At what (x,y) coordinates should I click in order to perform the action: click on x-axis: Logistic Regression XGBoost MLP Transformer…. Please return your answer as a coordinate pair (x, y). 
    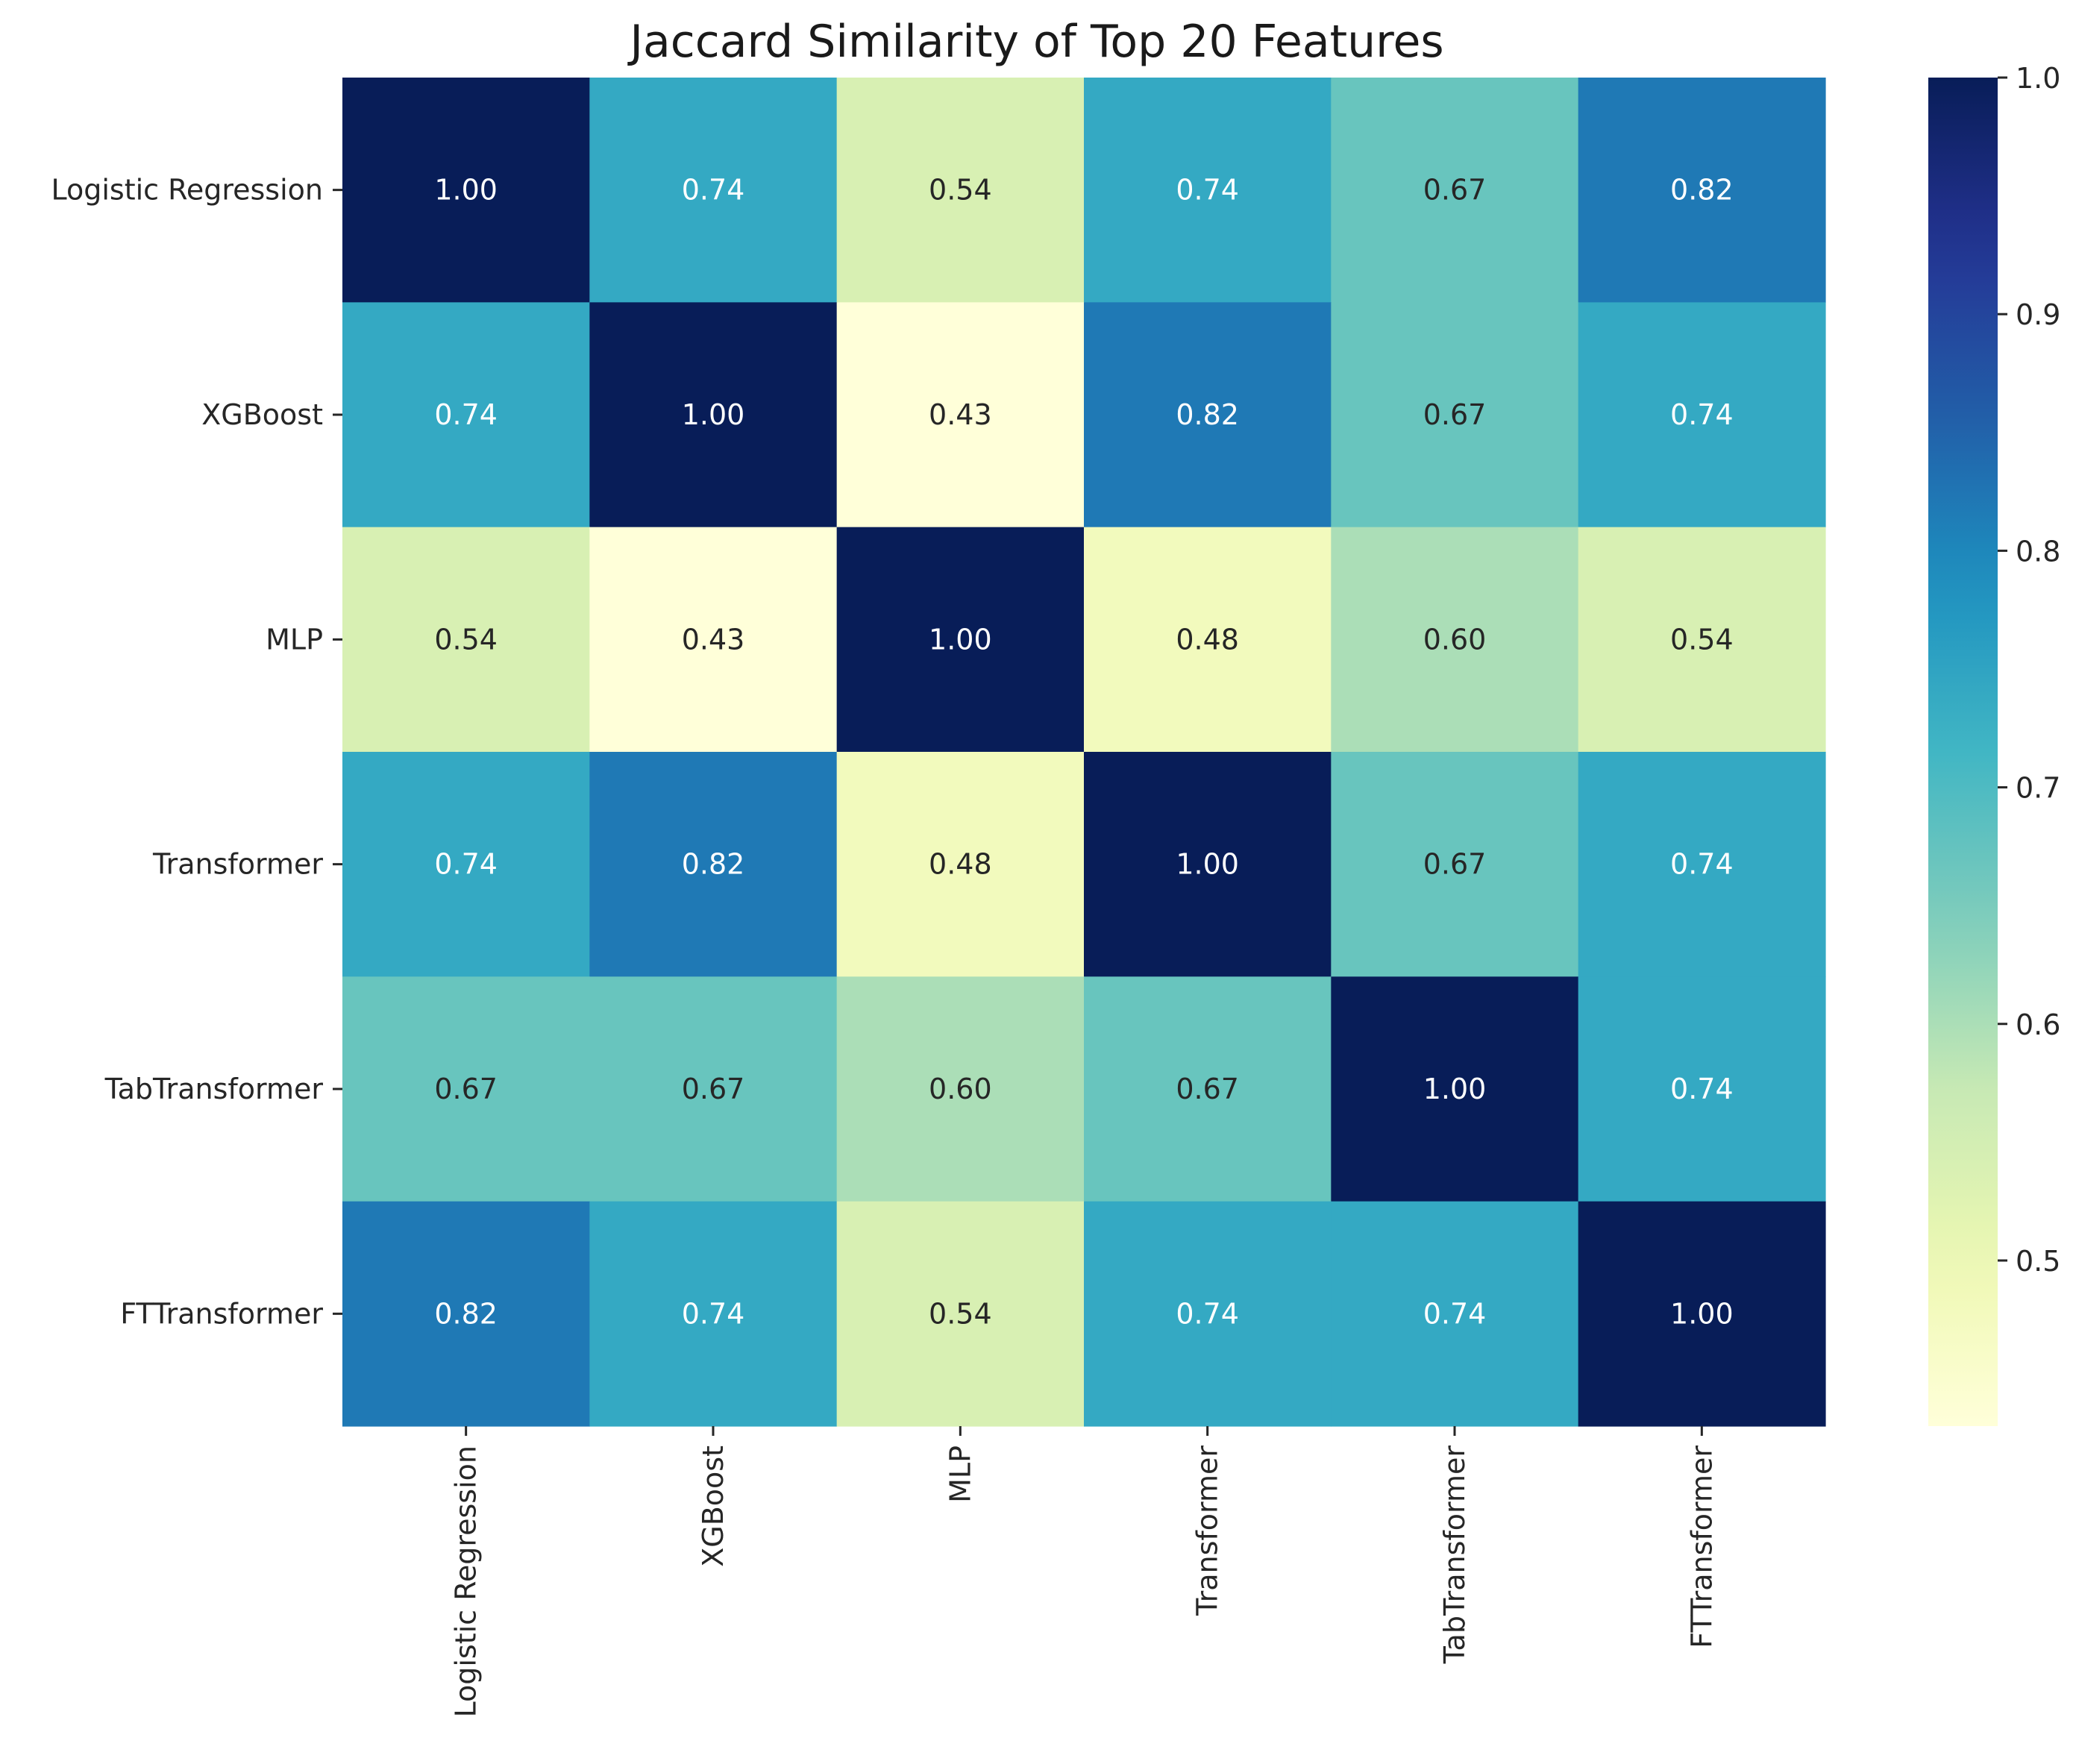
    Looking at the image, I should click on (1084, 1572).